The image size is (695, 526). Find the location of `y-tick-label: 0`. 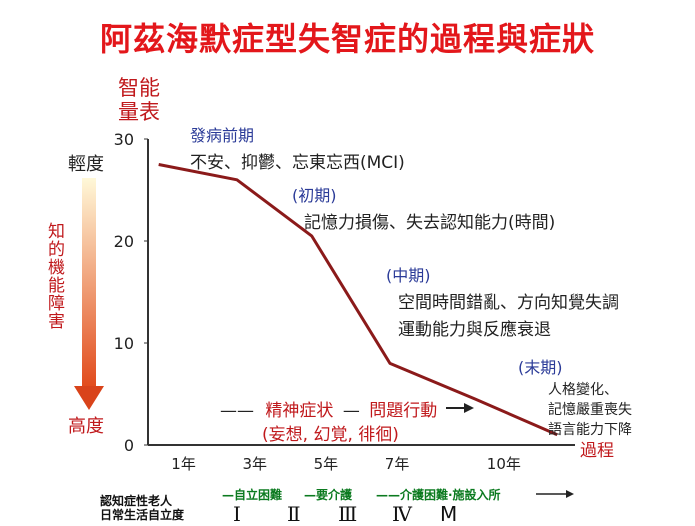

y-tick-label: 0 is located at coordinates (129, 445).